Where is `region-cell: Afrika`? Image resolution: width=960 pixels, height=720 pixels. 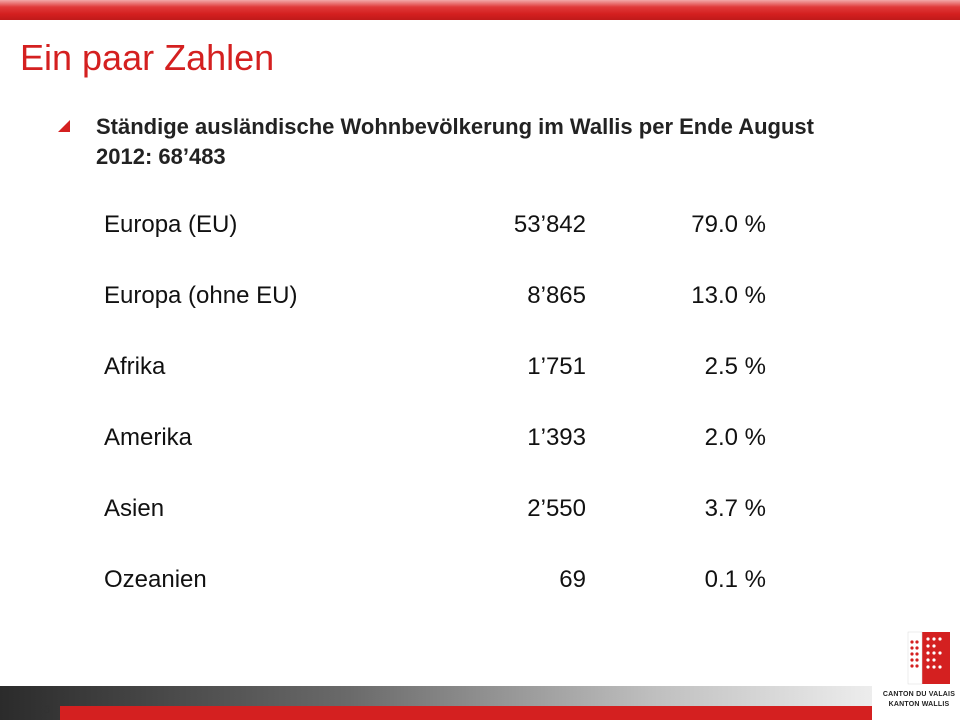 region-cell: Afrika is located at coordinates (135, 366).